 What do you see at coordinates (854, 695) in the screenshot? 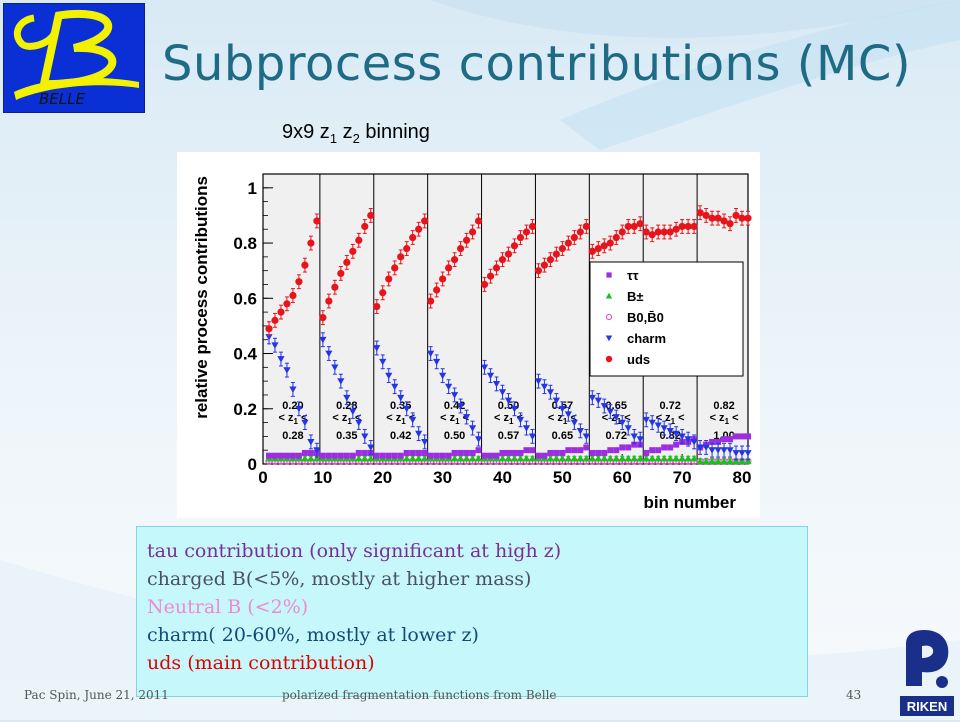
I see `page-number: 43` at bounding box center [854, 695].